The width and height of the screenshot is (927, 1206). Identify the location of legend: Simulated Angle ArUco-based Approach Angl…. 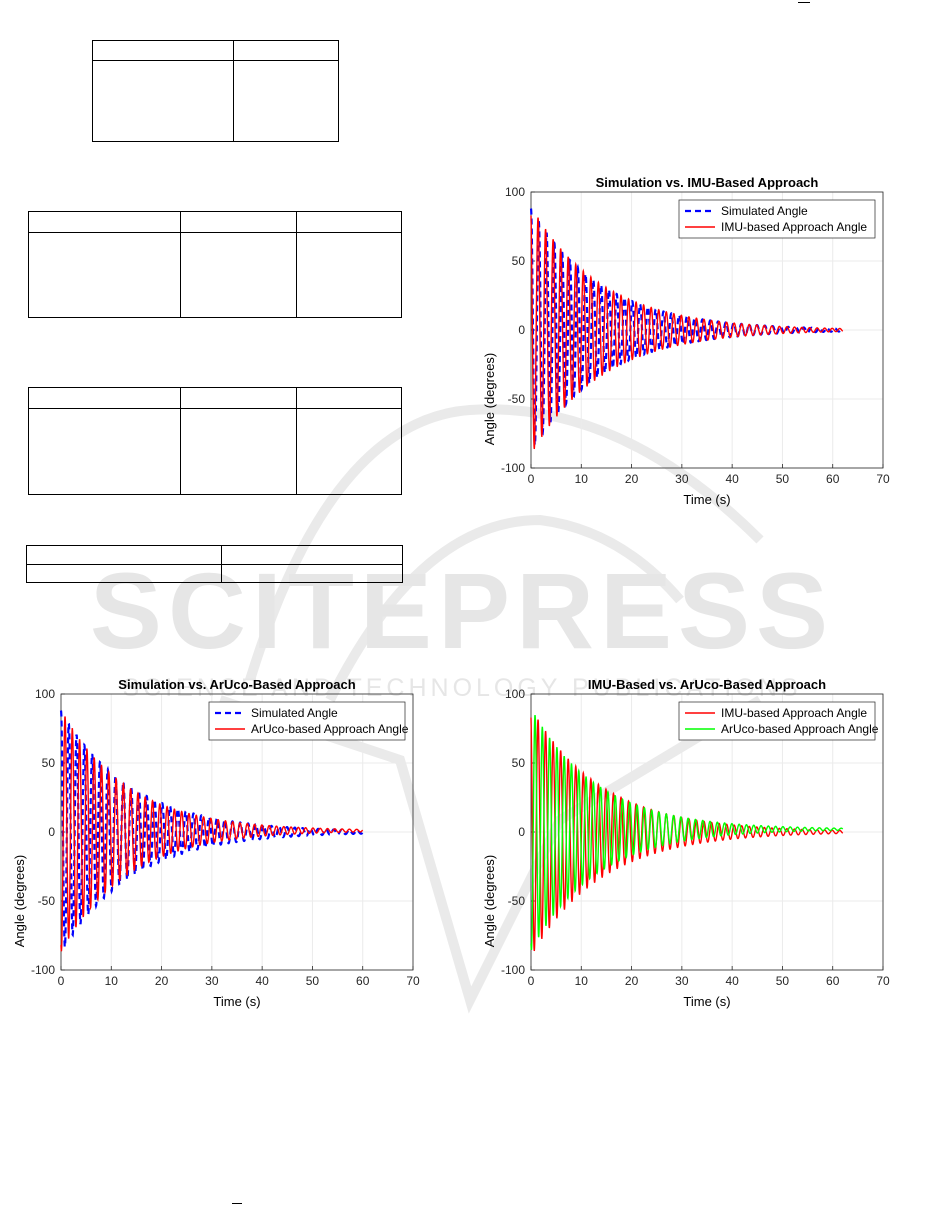
(308, 721).